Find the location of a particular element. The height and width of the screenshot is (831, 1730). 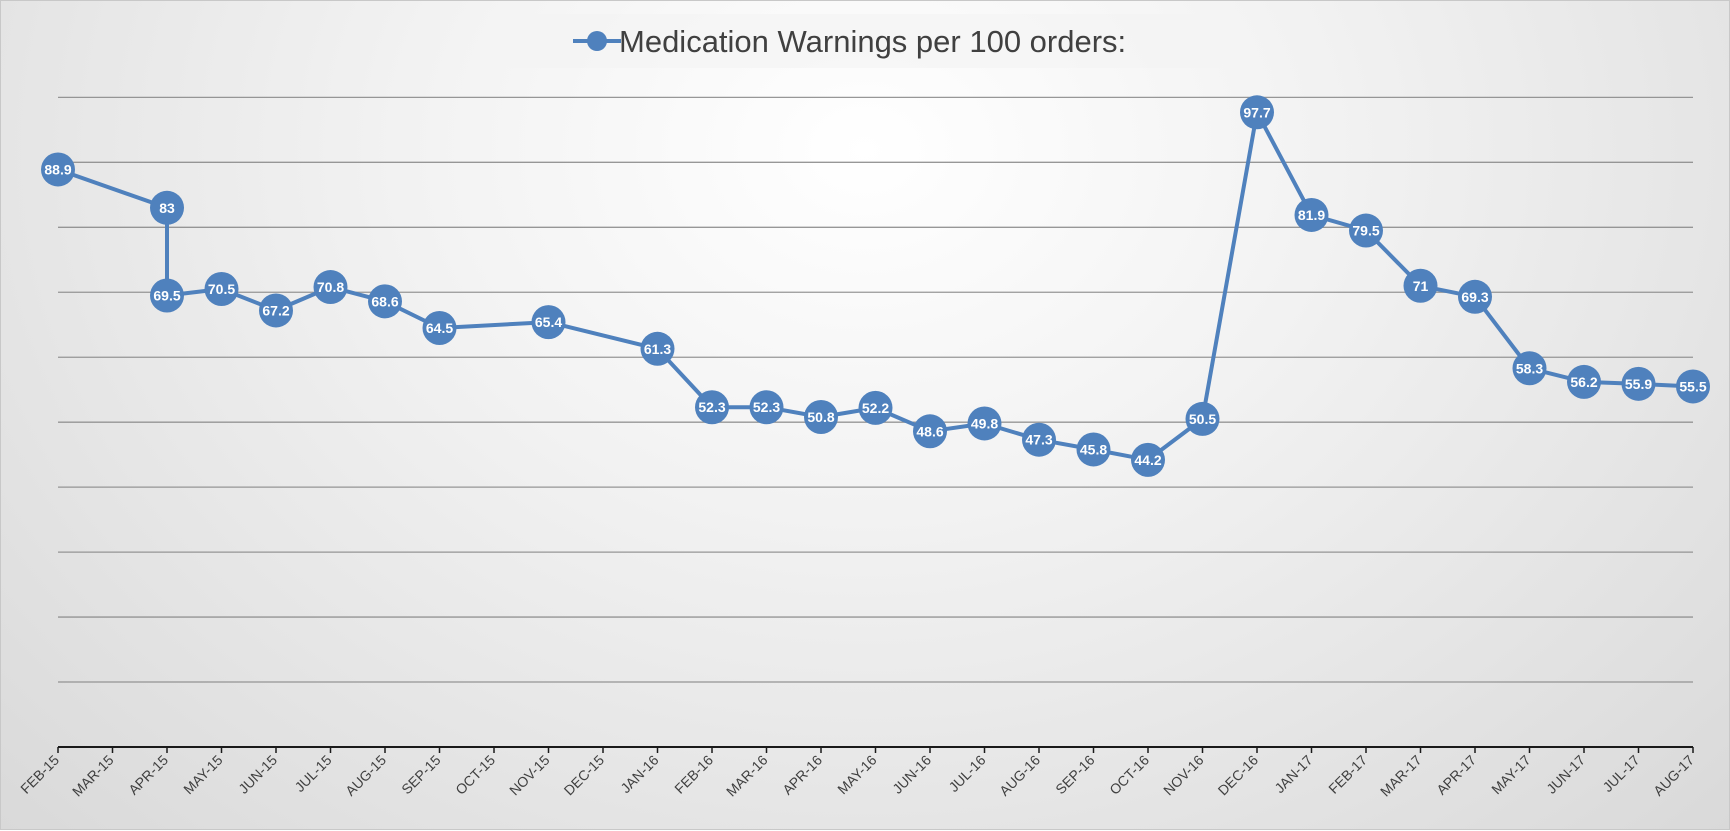

data-label: 52.2 is located at coordinates (875, 408).